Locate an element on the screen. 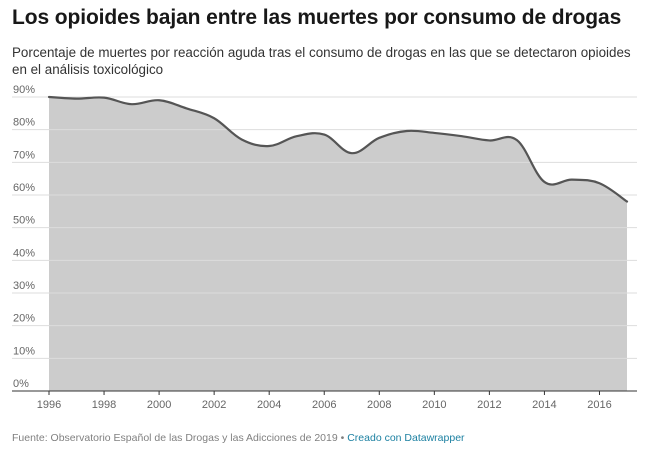 The width and height of the screenshot is (659, 464). x-tick-label: 2016 is located at coordinates (599, 405).